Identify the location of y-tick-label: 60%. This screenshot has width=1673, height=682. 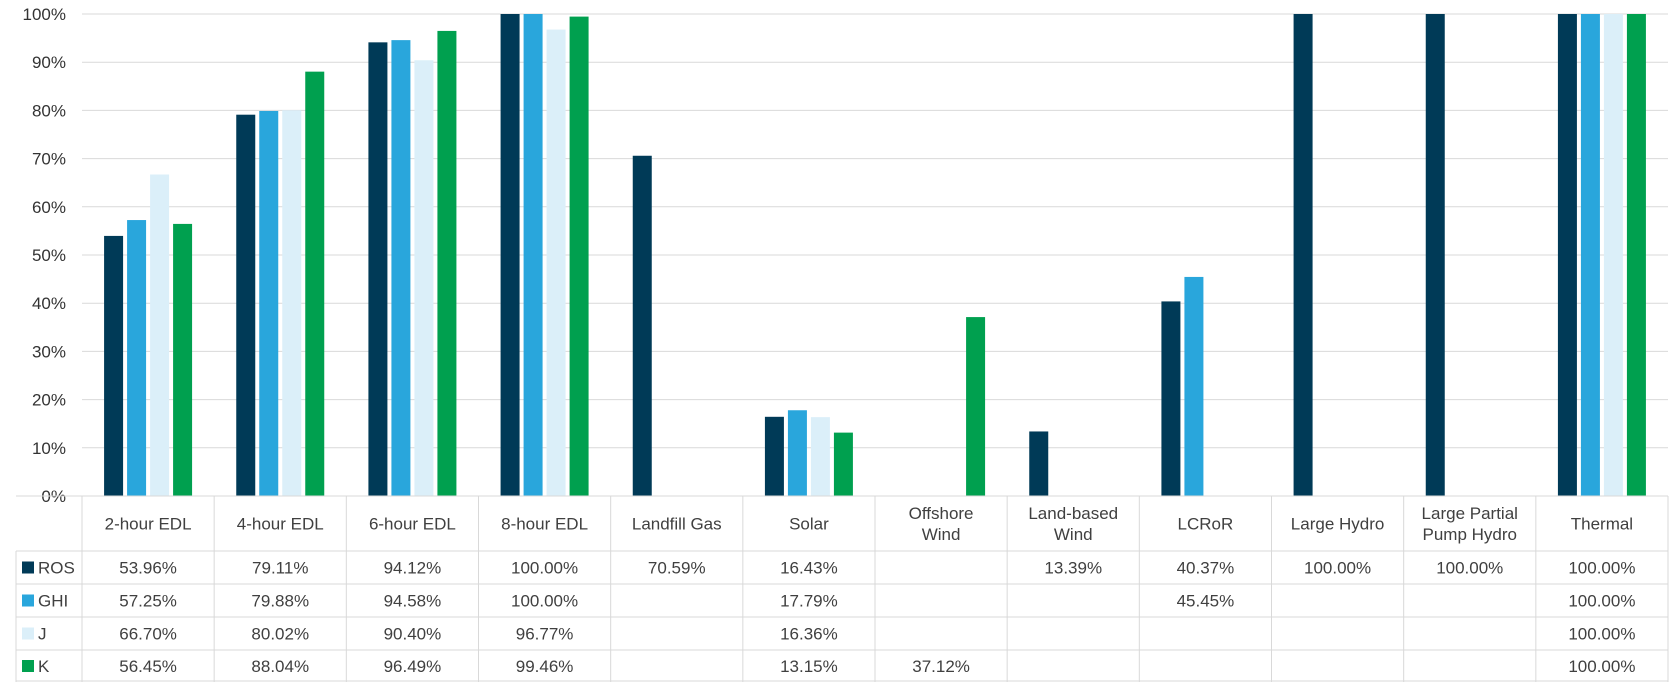
(49, 207).